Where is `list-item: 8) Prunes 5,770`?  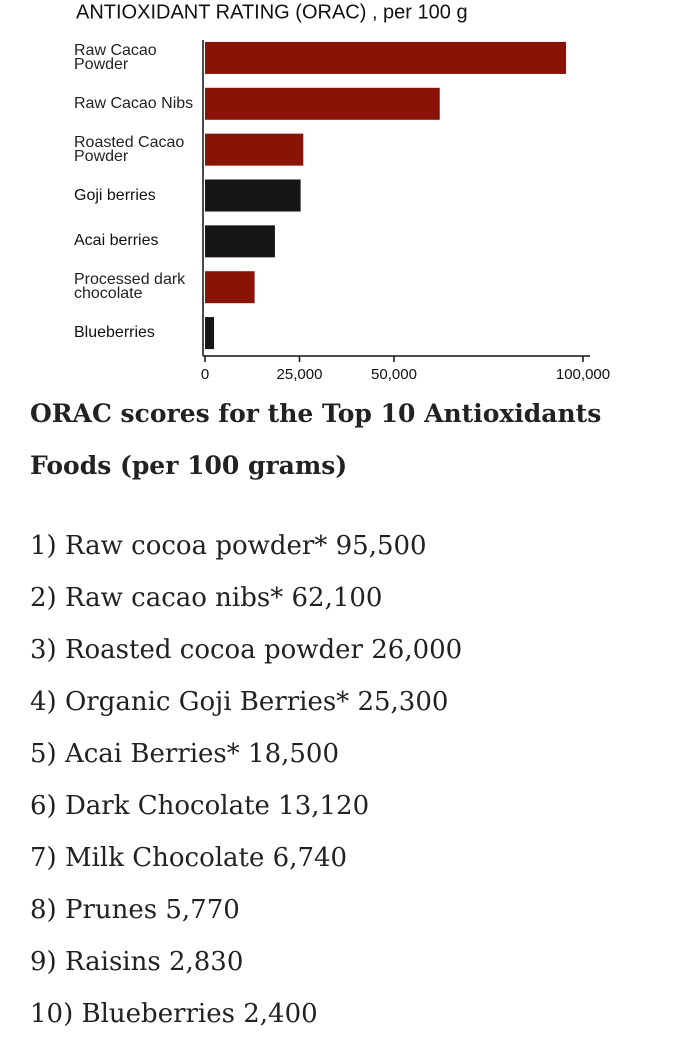
list-item: 8) Prunes 5,770 is located at coordinates (135, 910).